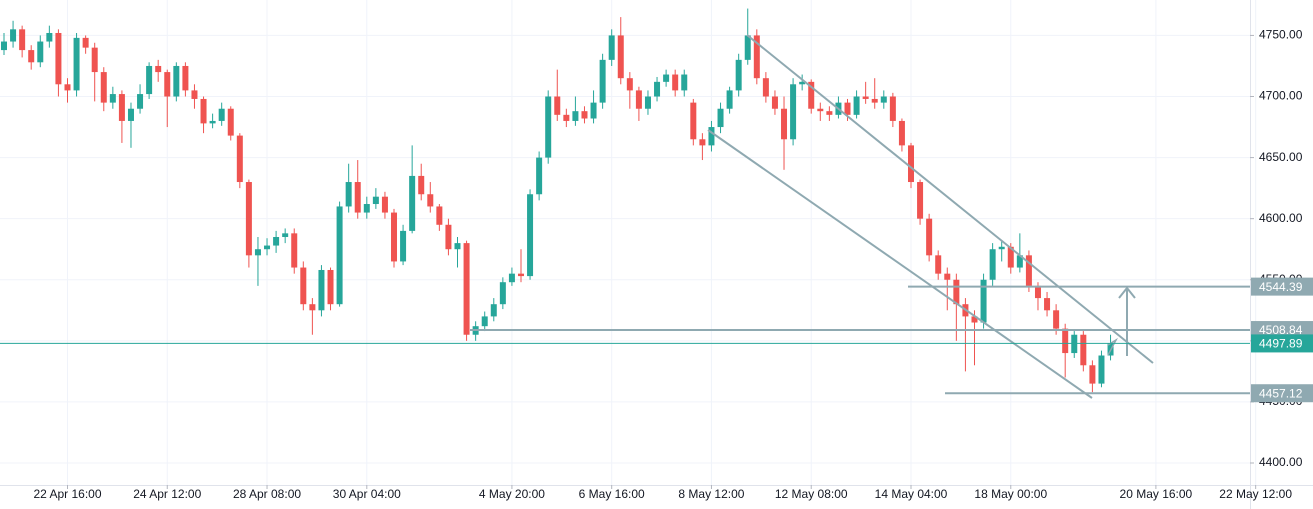 The height and width of the screenshot is (509, 1313). I want to click on x-tick-label: 8 May 12:00, so click(711, 494).